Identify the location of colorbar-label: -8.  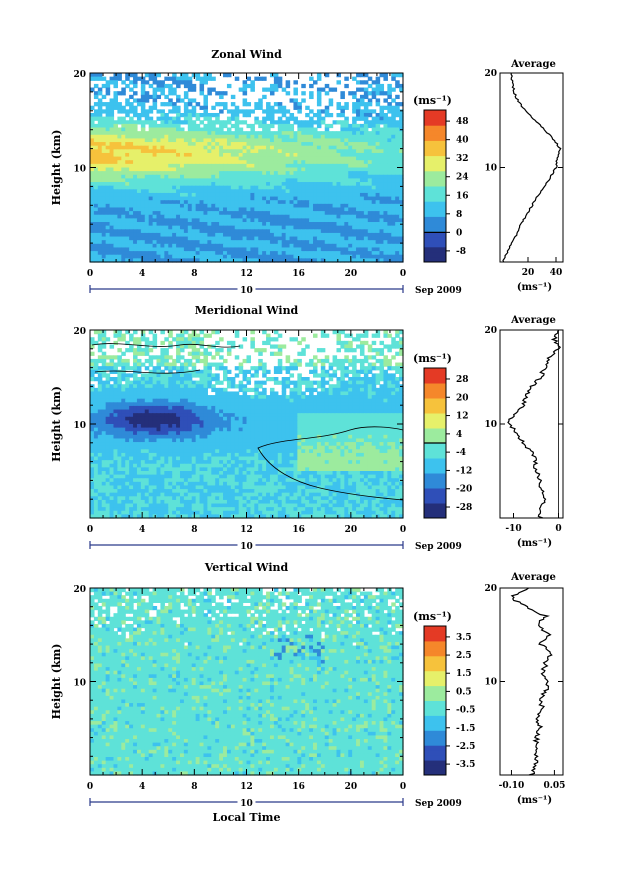
(461, 252).